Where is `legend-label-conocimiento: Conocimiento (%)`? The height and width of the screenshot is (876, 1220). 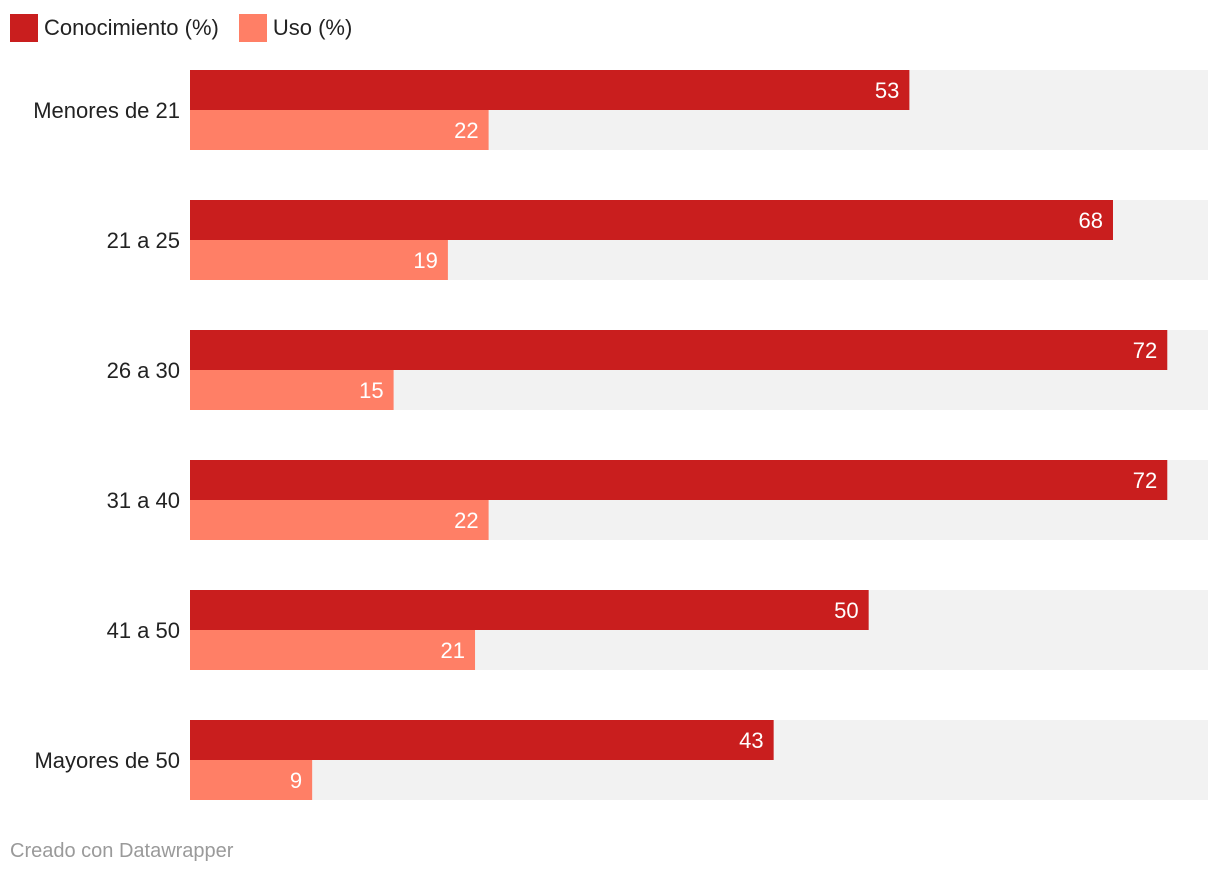 legend-label-conocimiento: Conocimiento (%) is located at coordinates (131, 27).